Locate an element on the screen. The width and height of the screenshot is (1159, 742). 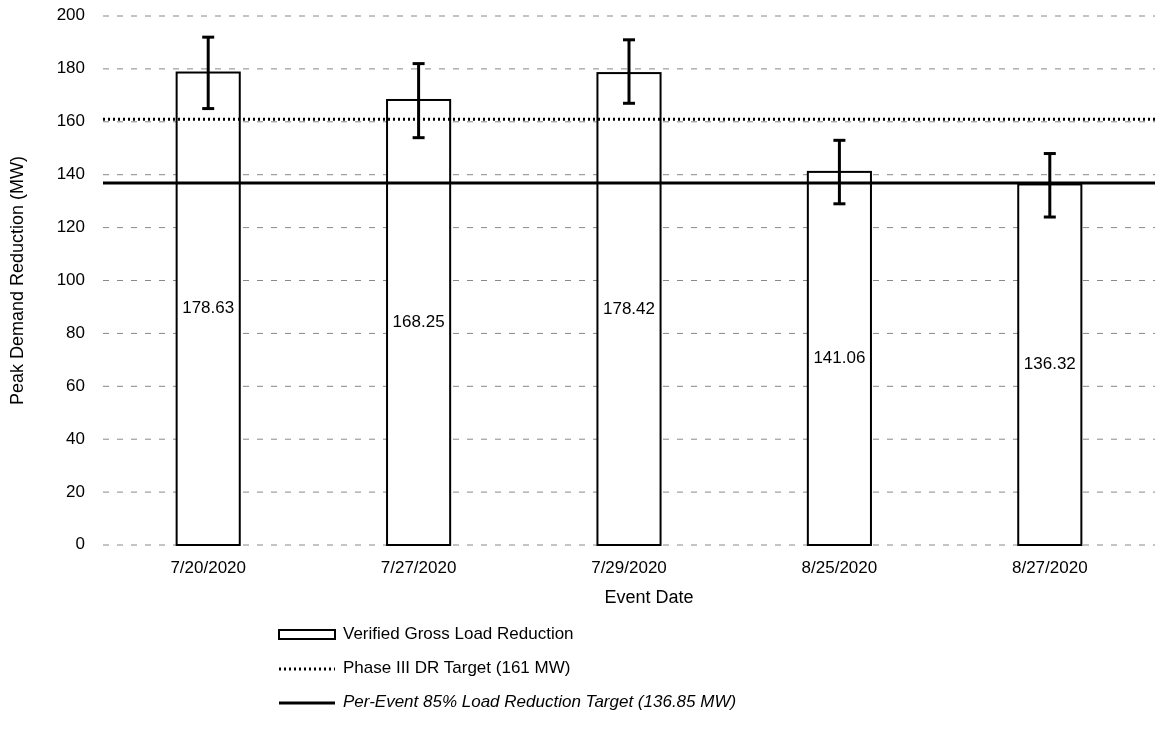
x-axis-title: Event Date is located at coordinates (649, 597).